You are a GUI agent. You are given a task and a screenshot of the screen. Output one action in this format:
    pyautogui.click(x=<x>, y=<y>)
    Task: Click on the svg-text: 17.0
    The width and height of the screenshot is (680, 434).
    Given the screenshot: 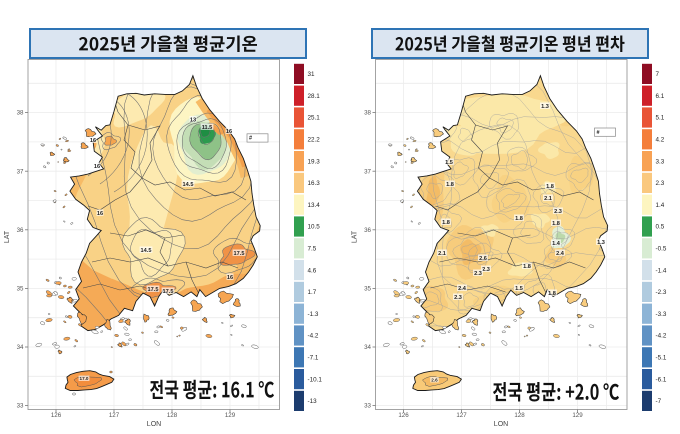 What is the action you would take?
    pyautogui.click(x=84, y=378)
    